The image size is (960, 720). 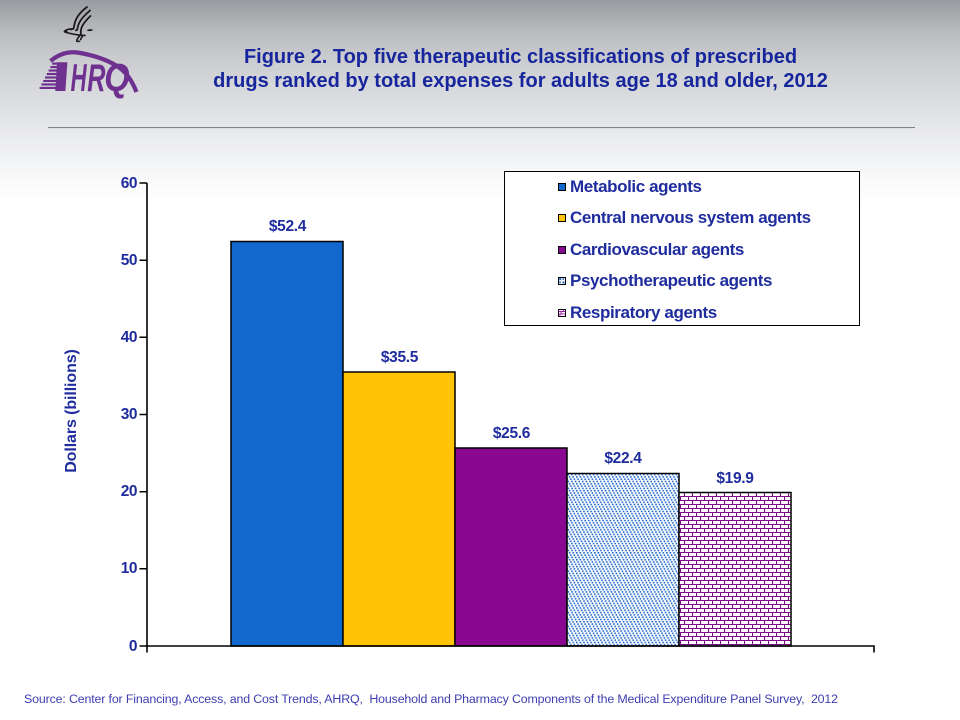 What do you see at coordinates (79, 77) in the screenshot?
I see `svg-text: H` at bounding box center [79, 77].